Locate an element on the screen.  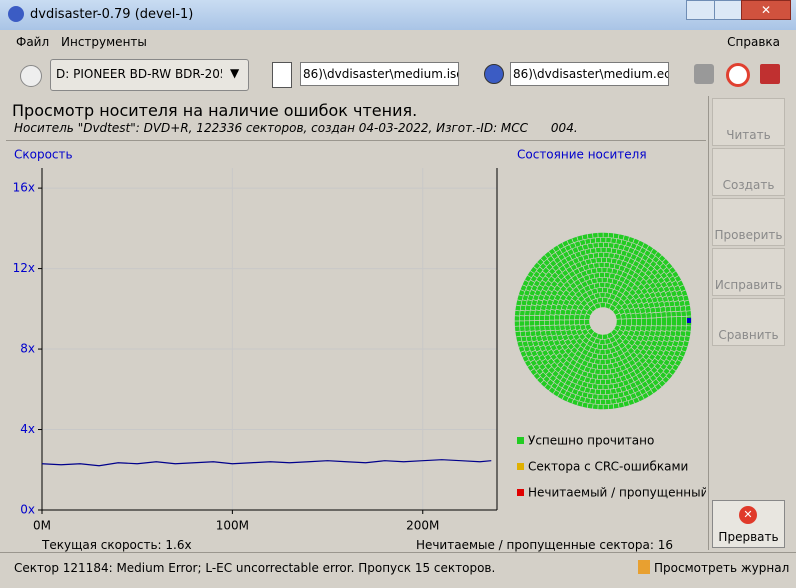
legend-label: Нечитаемый / пропущенный is located at coordinates (617, 493).